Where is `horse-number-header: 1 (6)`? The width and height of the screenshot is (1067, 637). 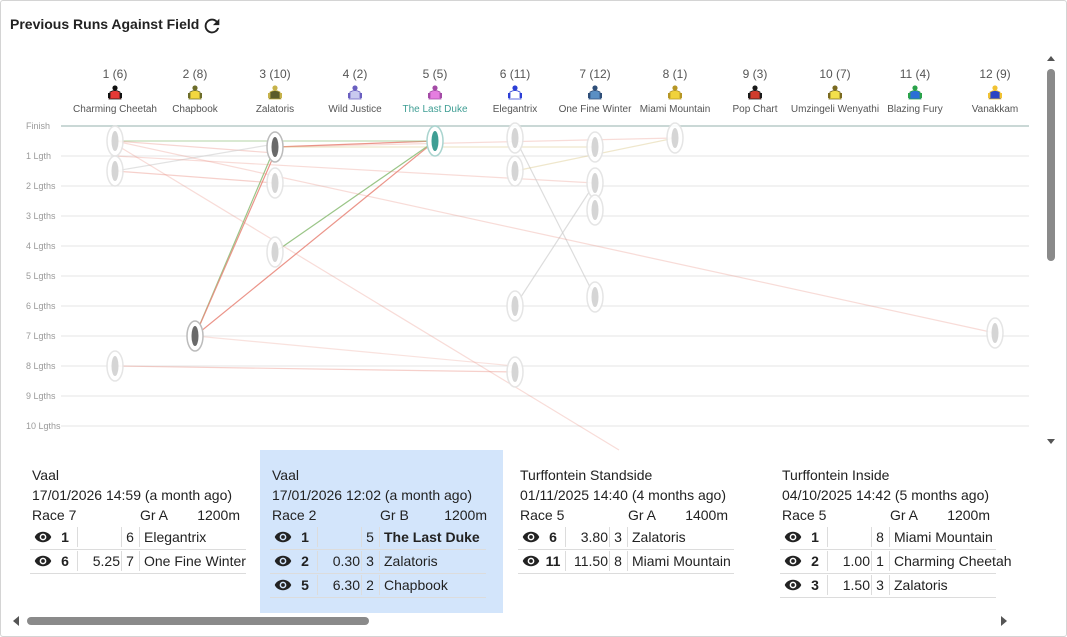
horse-number-header: 1 (6) is located at coordinates (115, 74).